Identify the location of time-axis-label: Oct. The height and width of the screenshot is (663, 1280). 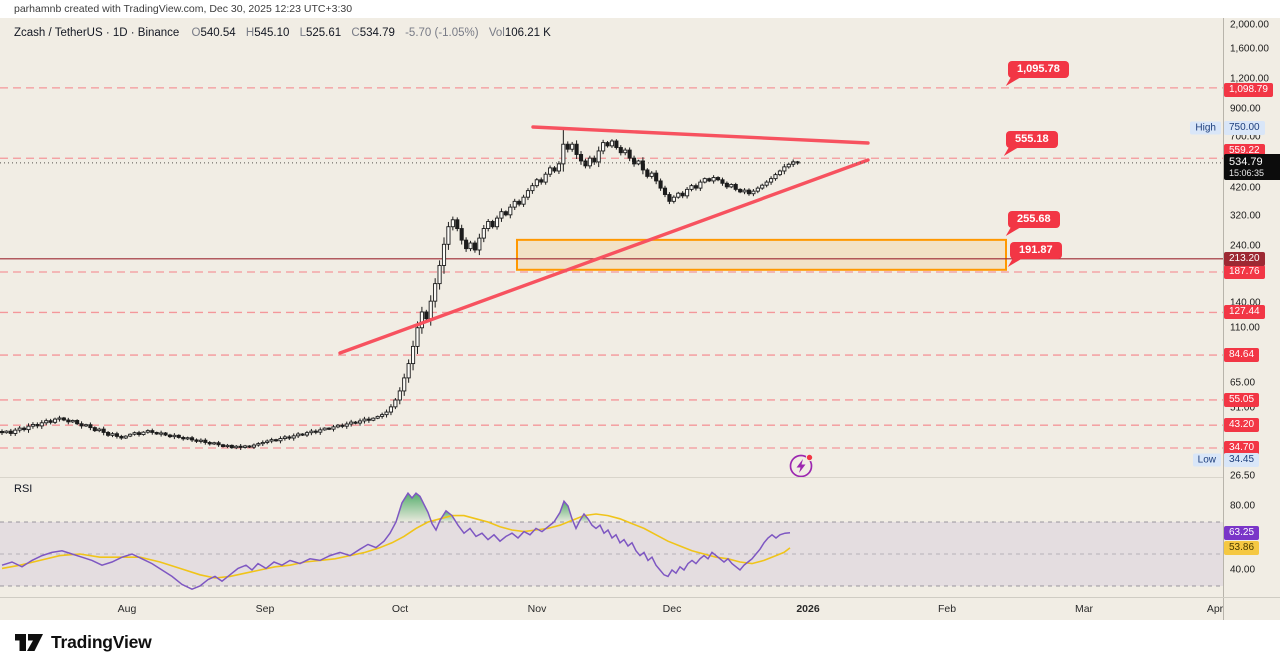
(400, 609).